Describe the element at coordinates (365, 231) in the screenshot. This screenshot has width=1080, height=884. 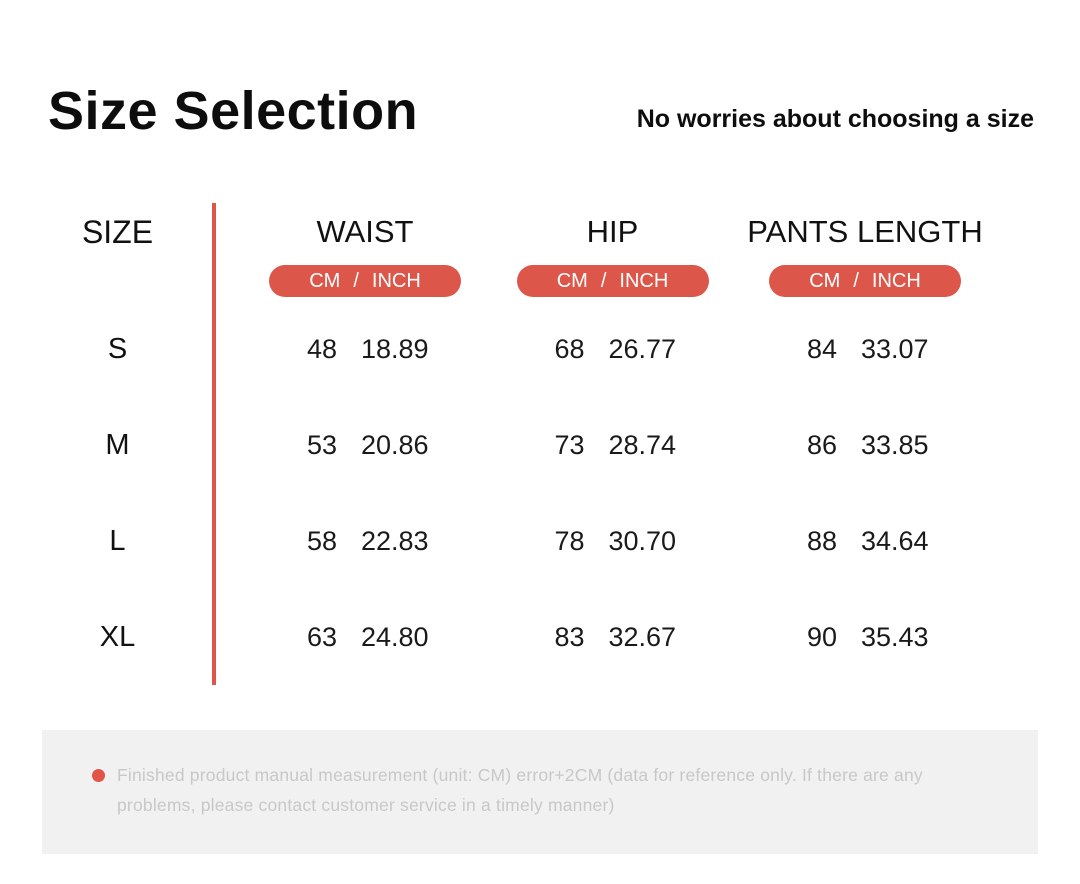
I see `column-header-waist: WAIST` at that location.